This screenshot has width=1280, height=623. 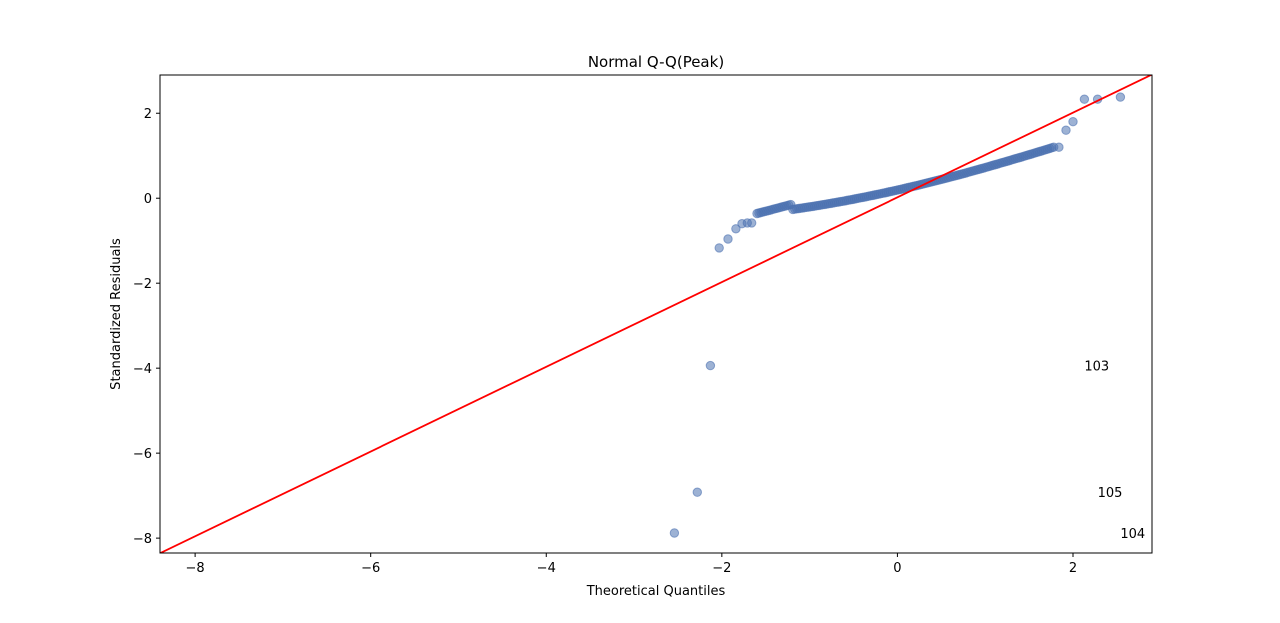 What do you see at coordinates (142, 284) in the screenshot?
I see `y-tick-label: −2` at bounding box center [142, 284].